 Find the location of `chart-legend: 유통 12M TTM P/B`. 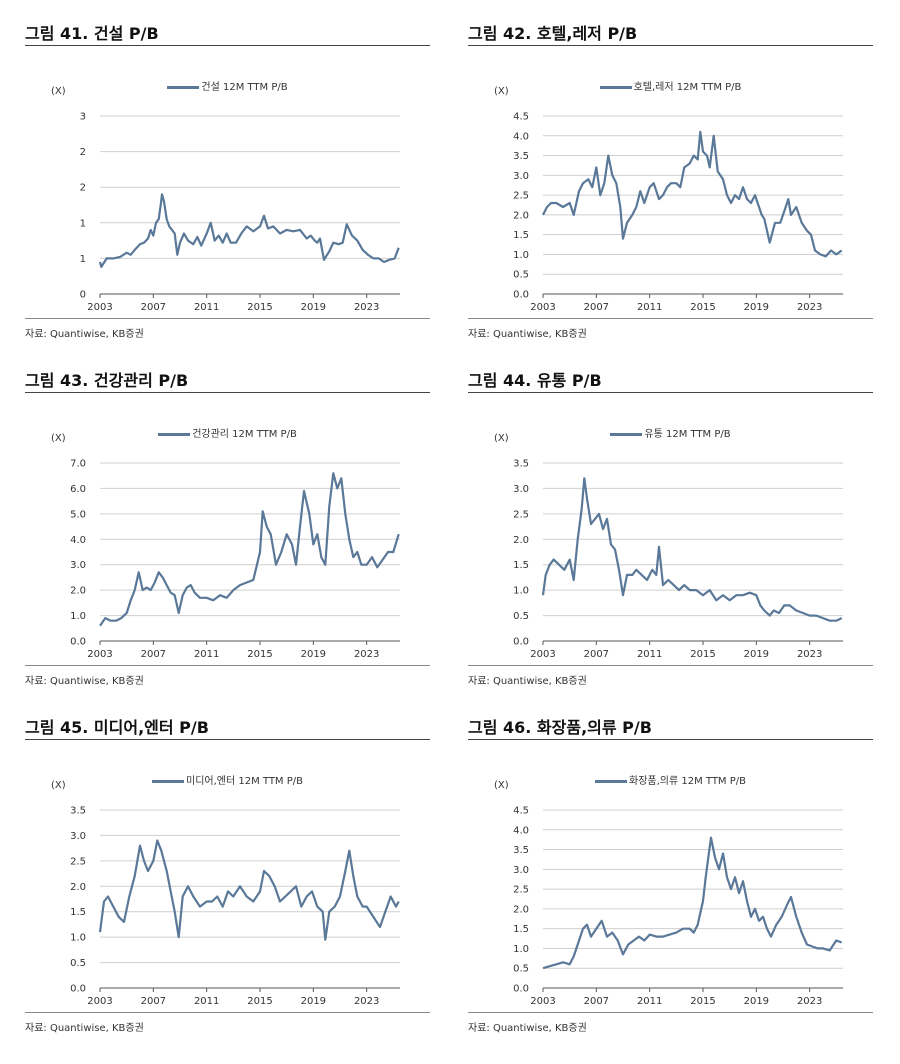

chart-legend: 유통 12M TTM P/B is located at coordinates (670, 432).